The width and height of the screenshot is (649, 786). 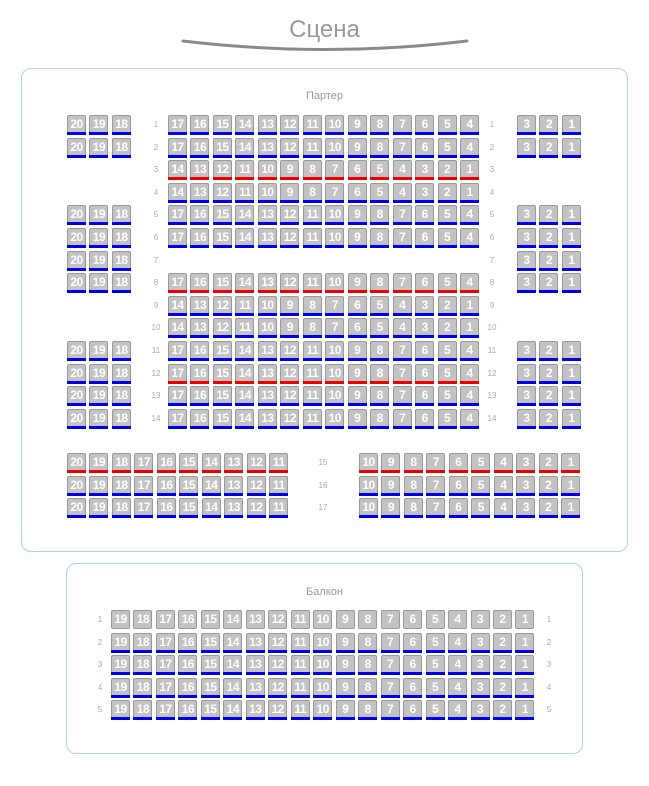 I want to click on seat: 12, so click(x=222, y=170).